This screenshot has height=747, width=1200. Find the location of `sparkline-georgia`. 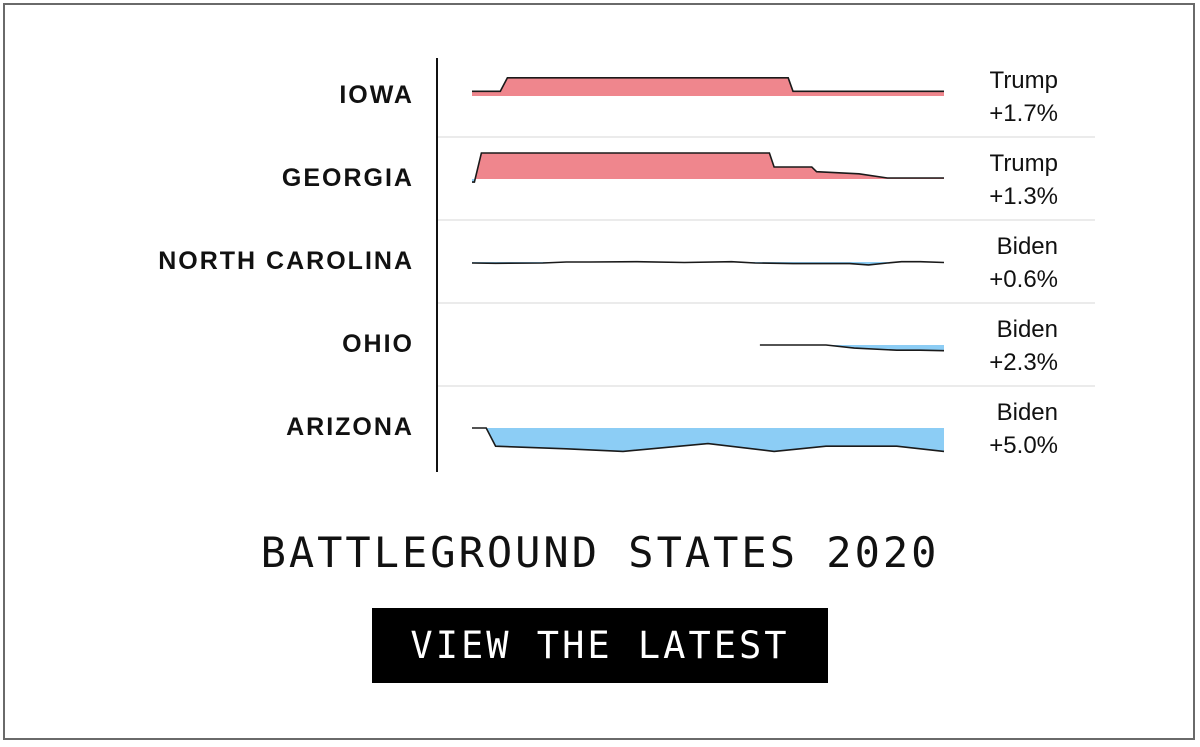

sparkline-georgia is located at coordinates (708, 167).